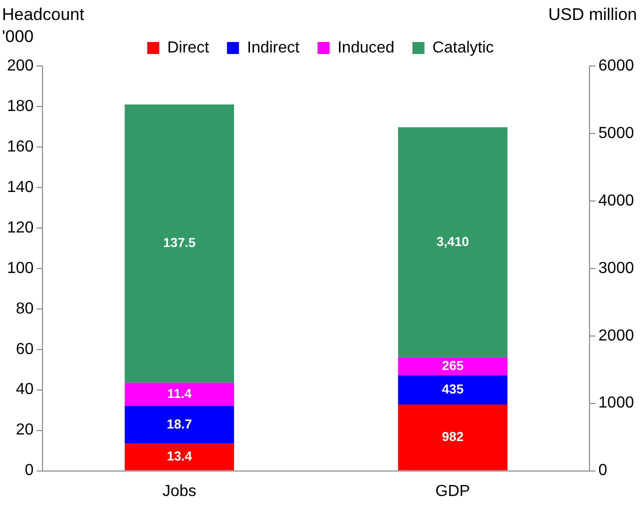 Image resolution: width=641 pixels, height=508 pixels. Describe the element at coordinates (25, 389) in the screenshot. I see `y-tick-label: 40` at that location.